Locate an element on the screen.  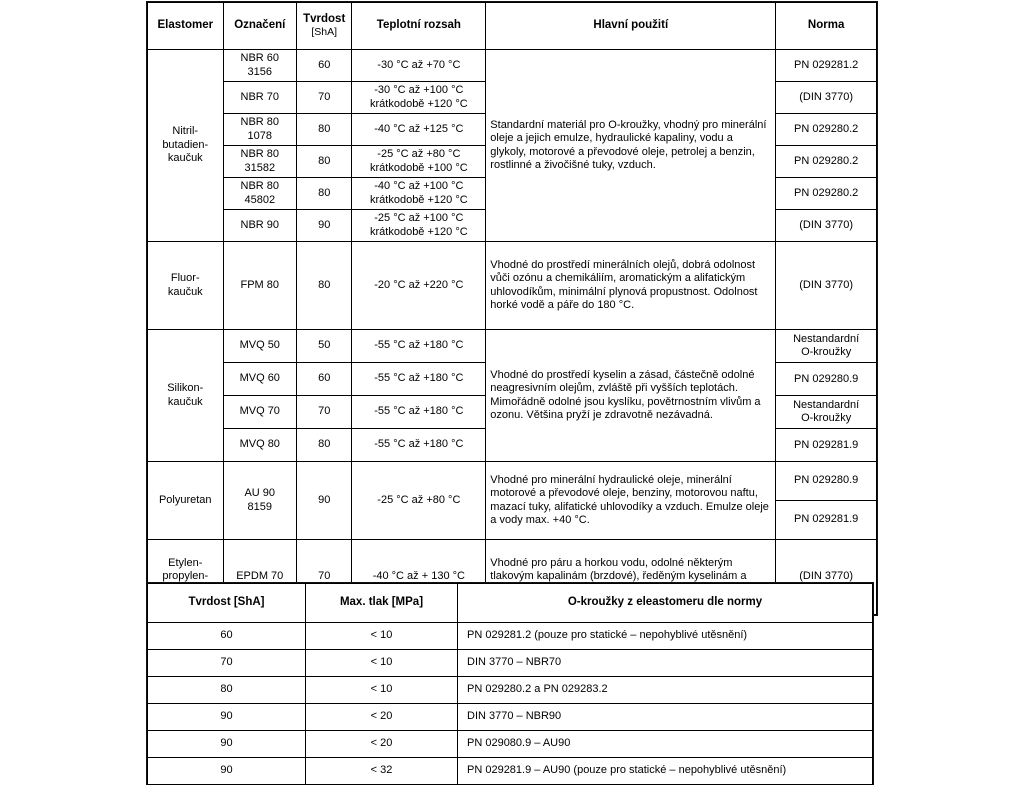
cell-teplotni-rozsah: -40 °C až +125 °C is located at coordinates (419, 129).